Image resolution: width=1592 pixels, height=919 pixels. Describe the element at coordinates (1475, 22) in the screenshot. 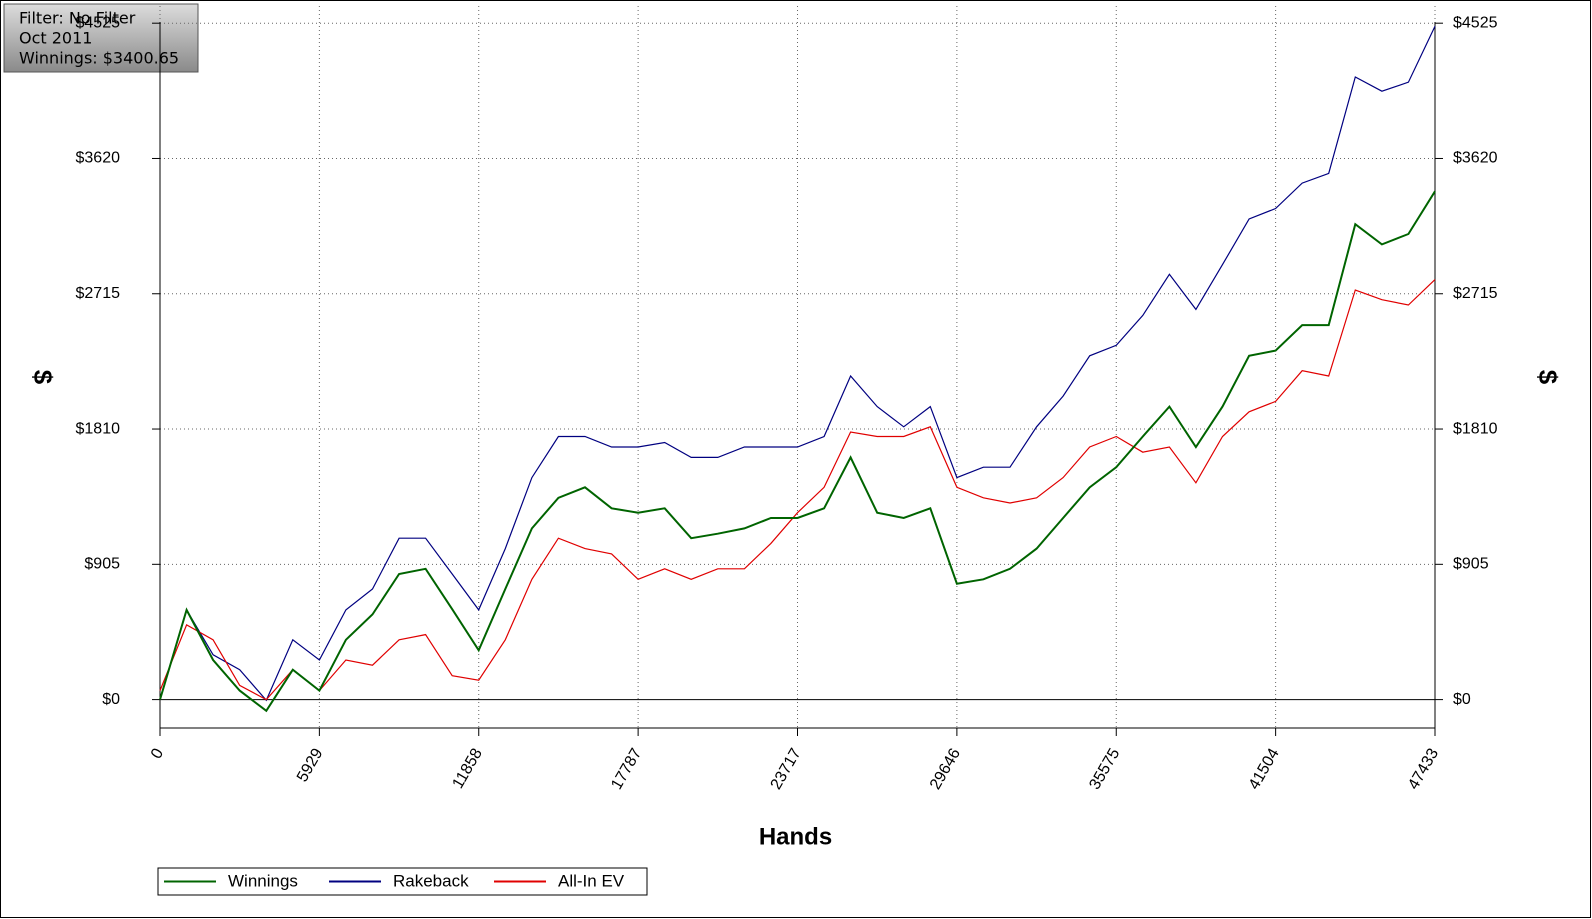

I see `y2-tick-label: $4525` at that location.